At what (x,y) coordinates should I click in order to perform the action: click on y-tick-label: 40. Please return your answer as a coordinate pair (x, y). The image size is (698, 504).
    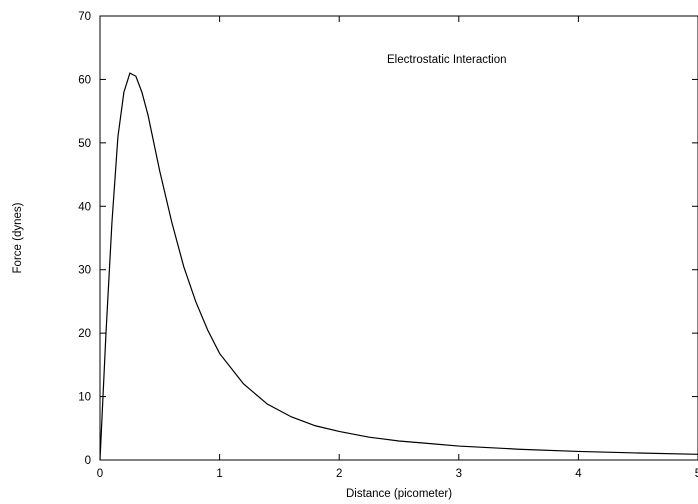
    Looking at the image, I should click on (84, 207).